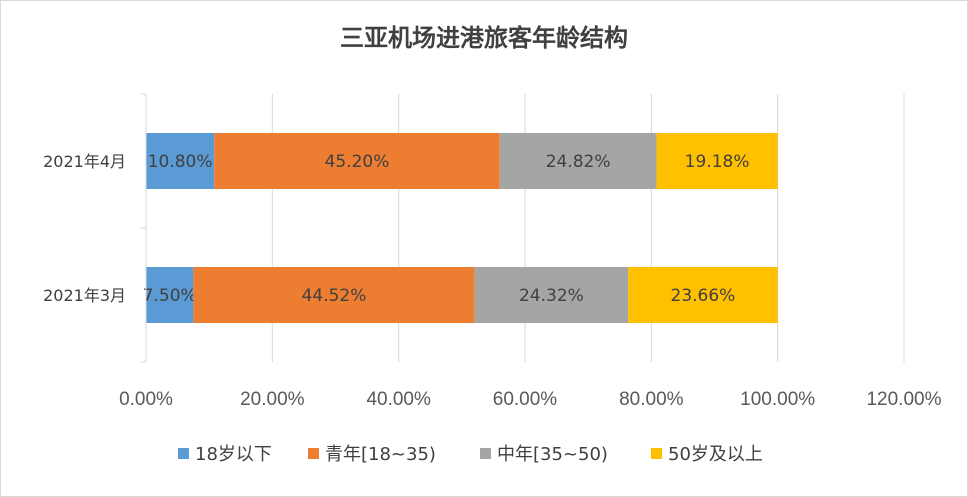 The width and height of the screenshot is (968, 497). I want to click on legend-label-1: 18岁以下, so click(233, 454).